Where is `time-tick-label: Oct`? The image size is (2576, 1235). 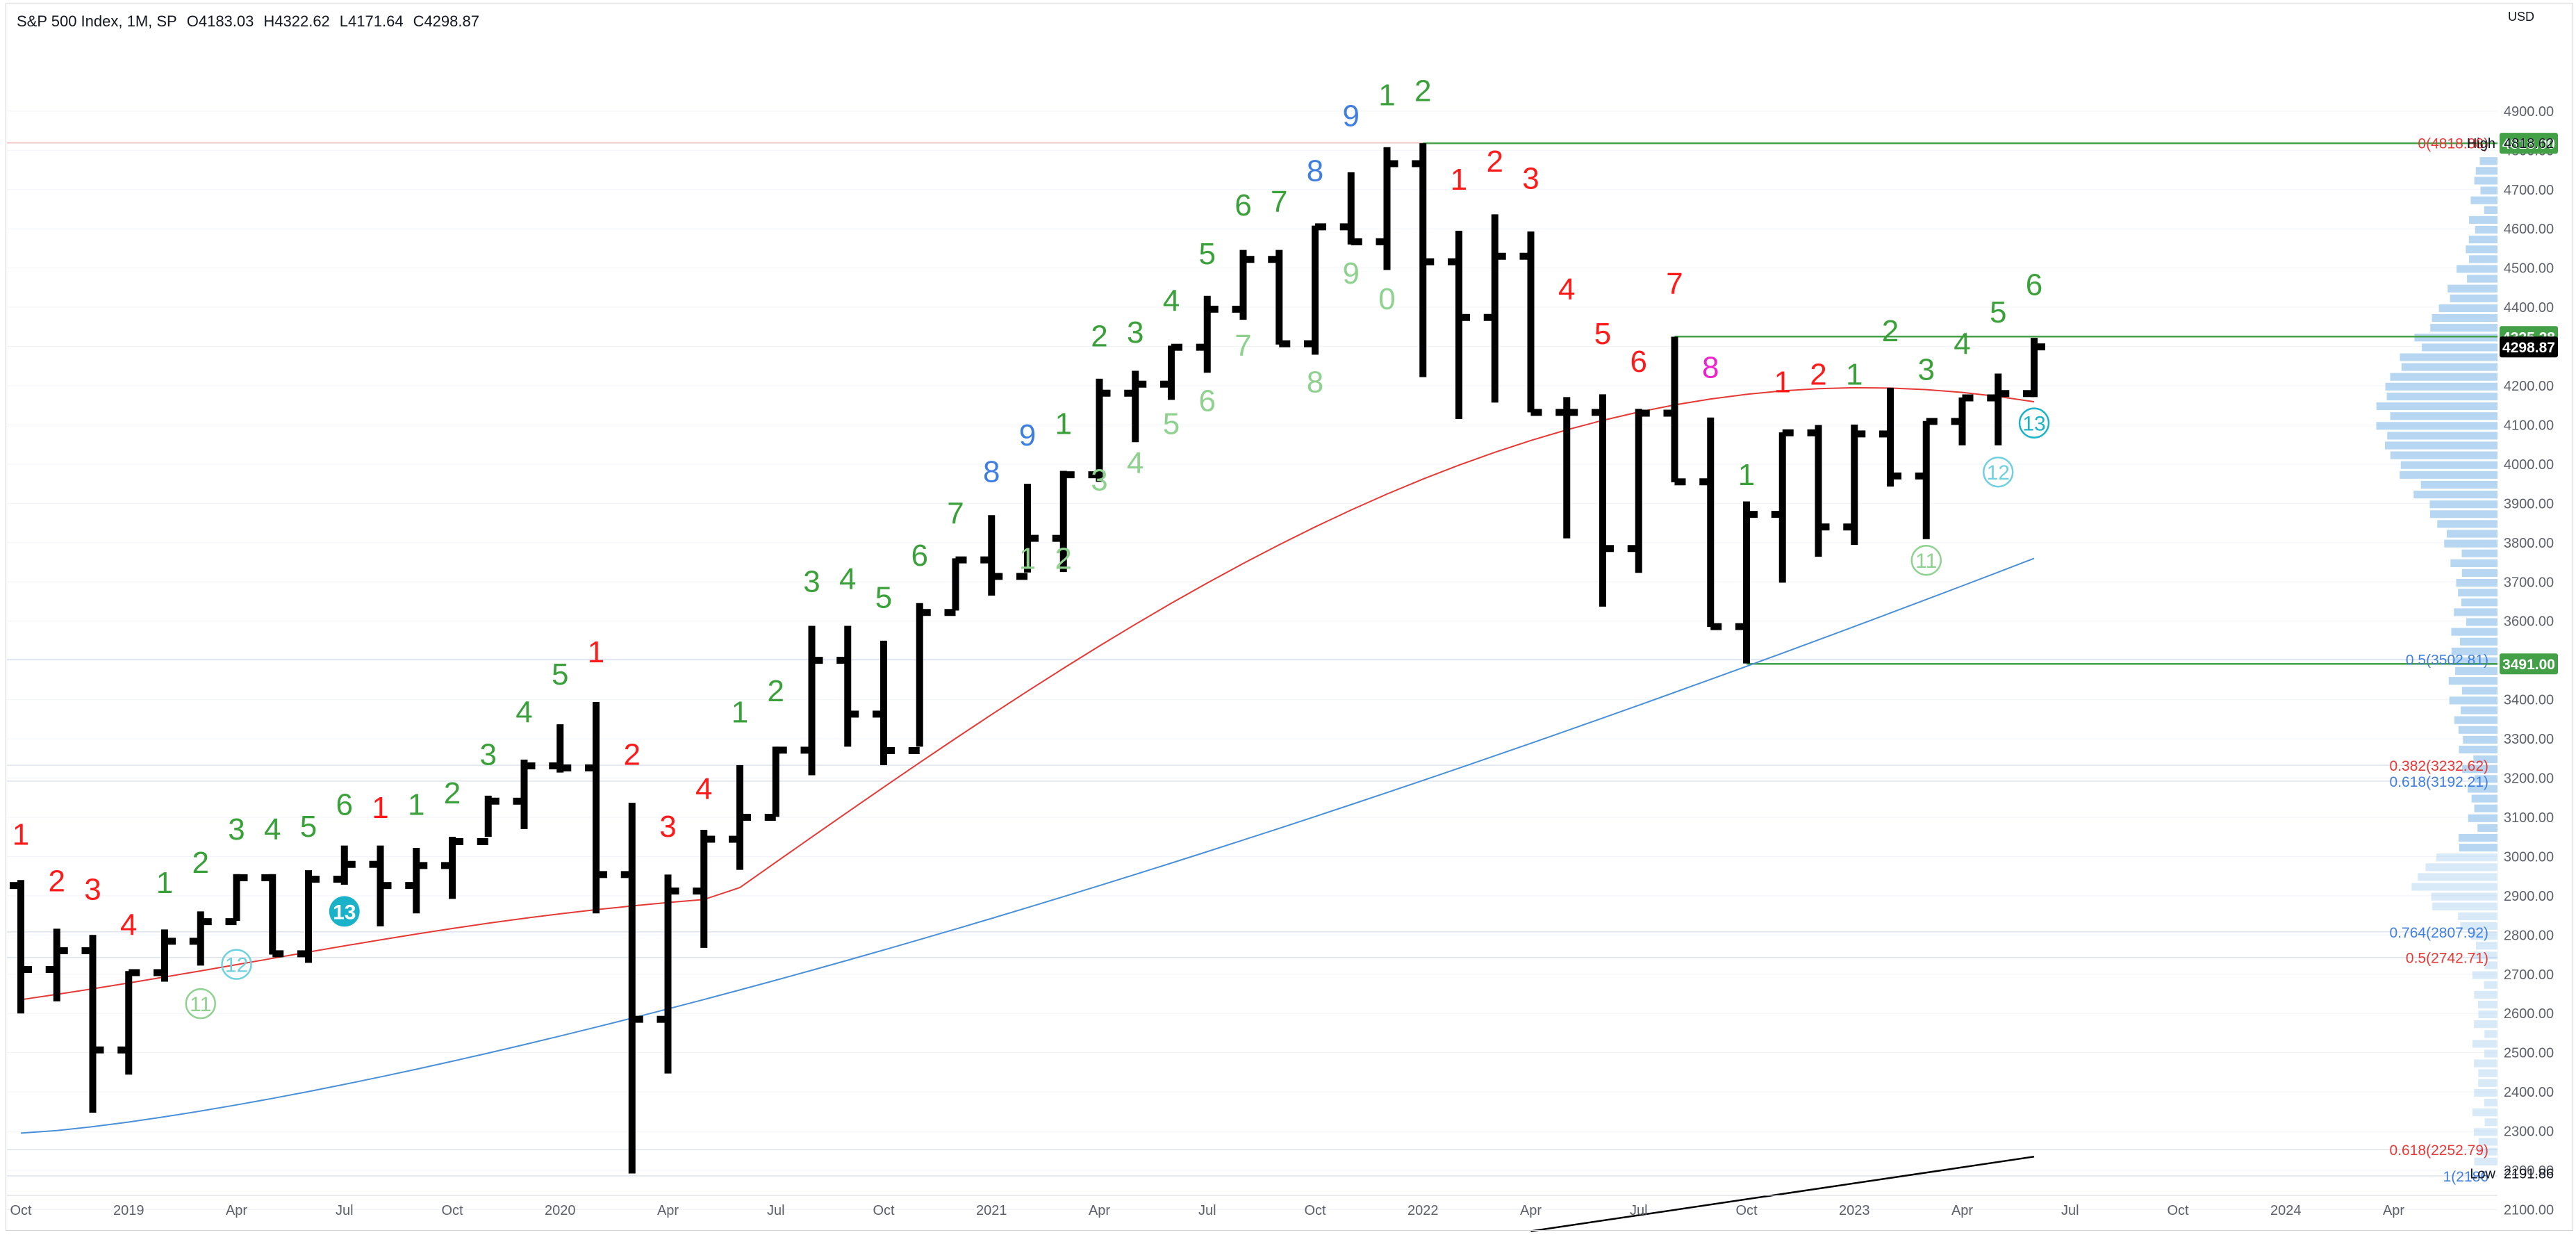 time-tick-label: Oct is located at coordinates (1315, 1210).